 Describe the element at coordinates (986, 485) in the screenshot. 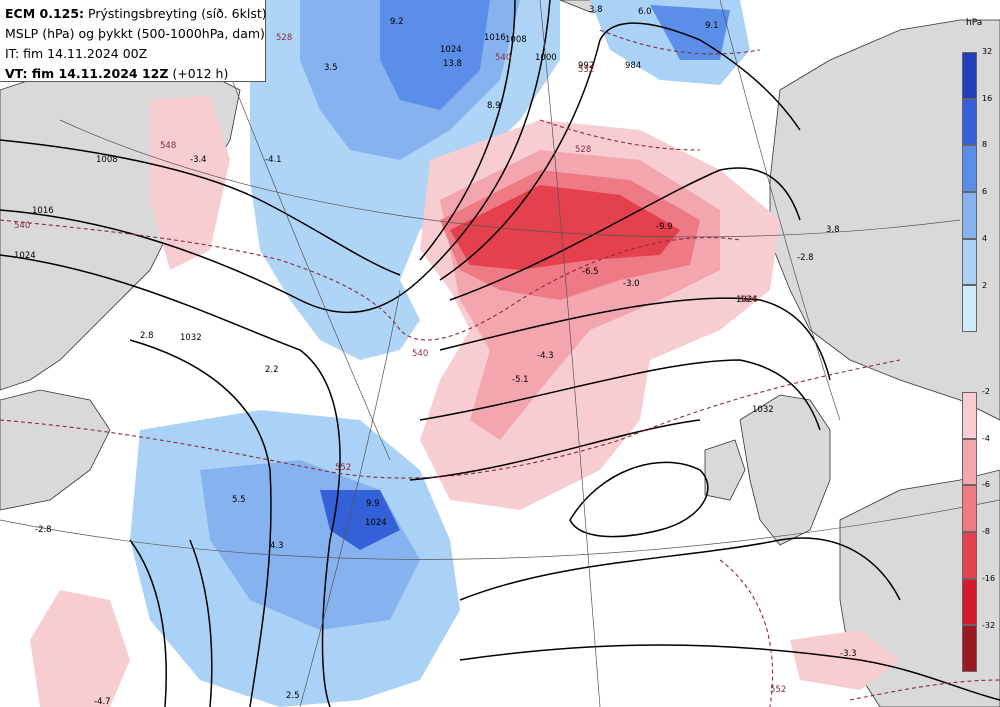

I see `fall-tick-label: -6` at that location.